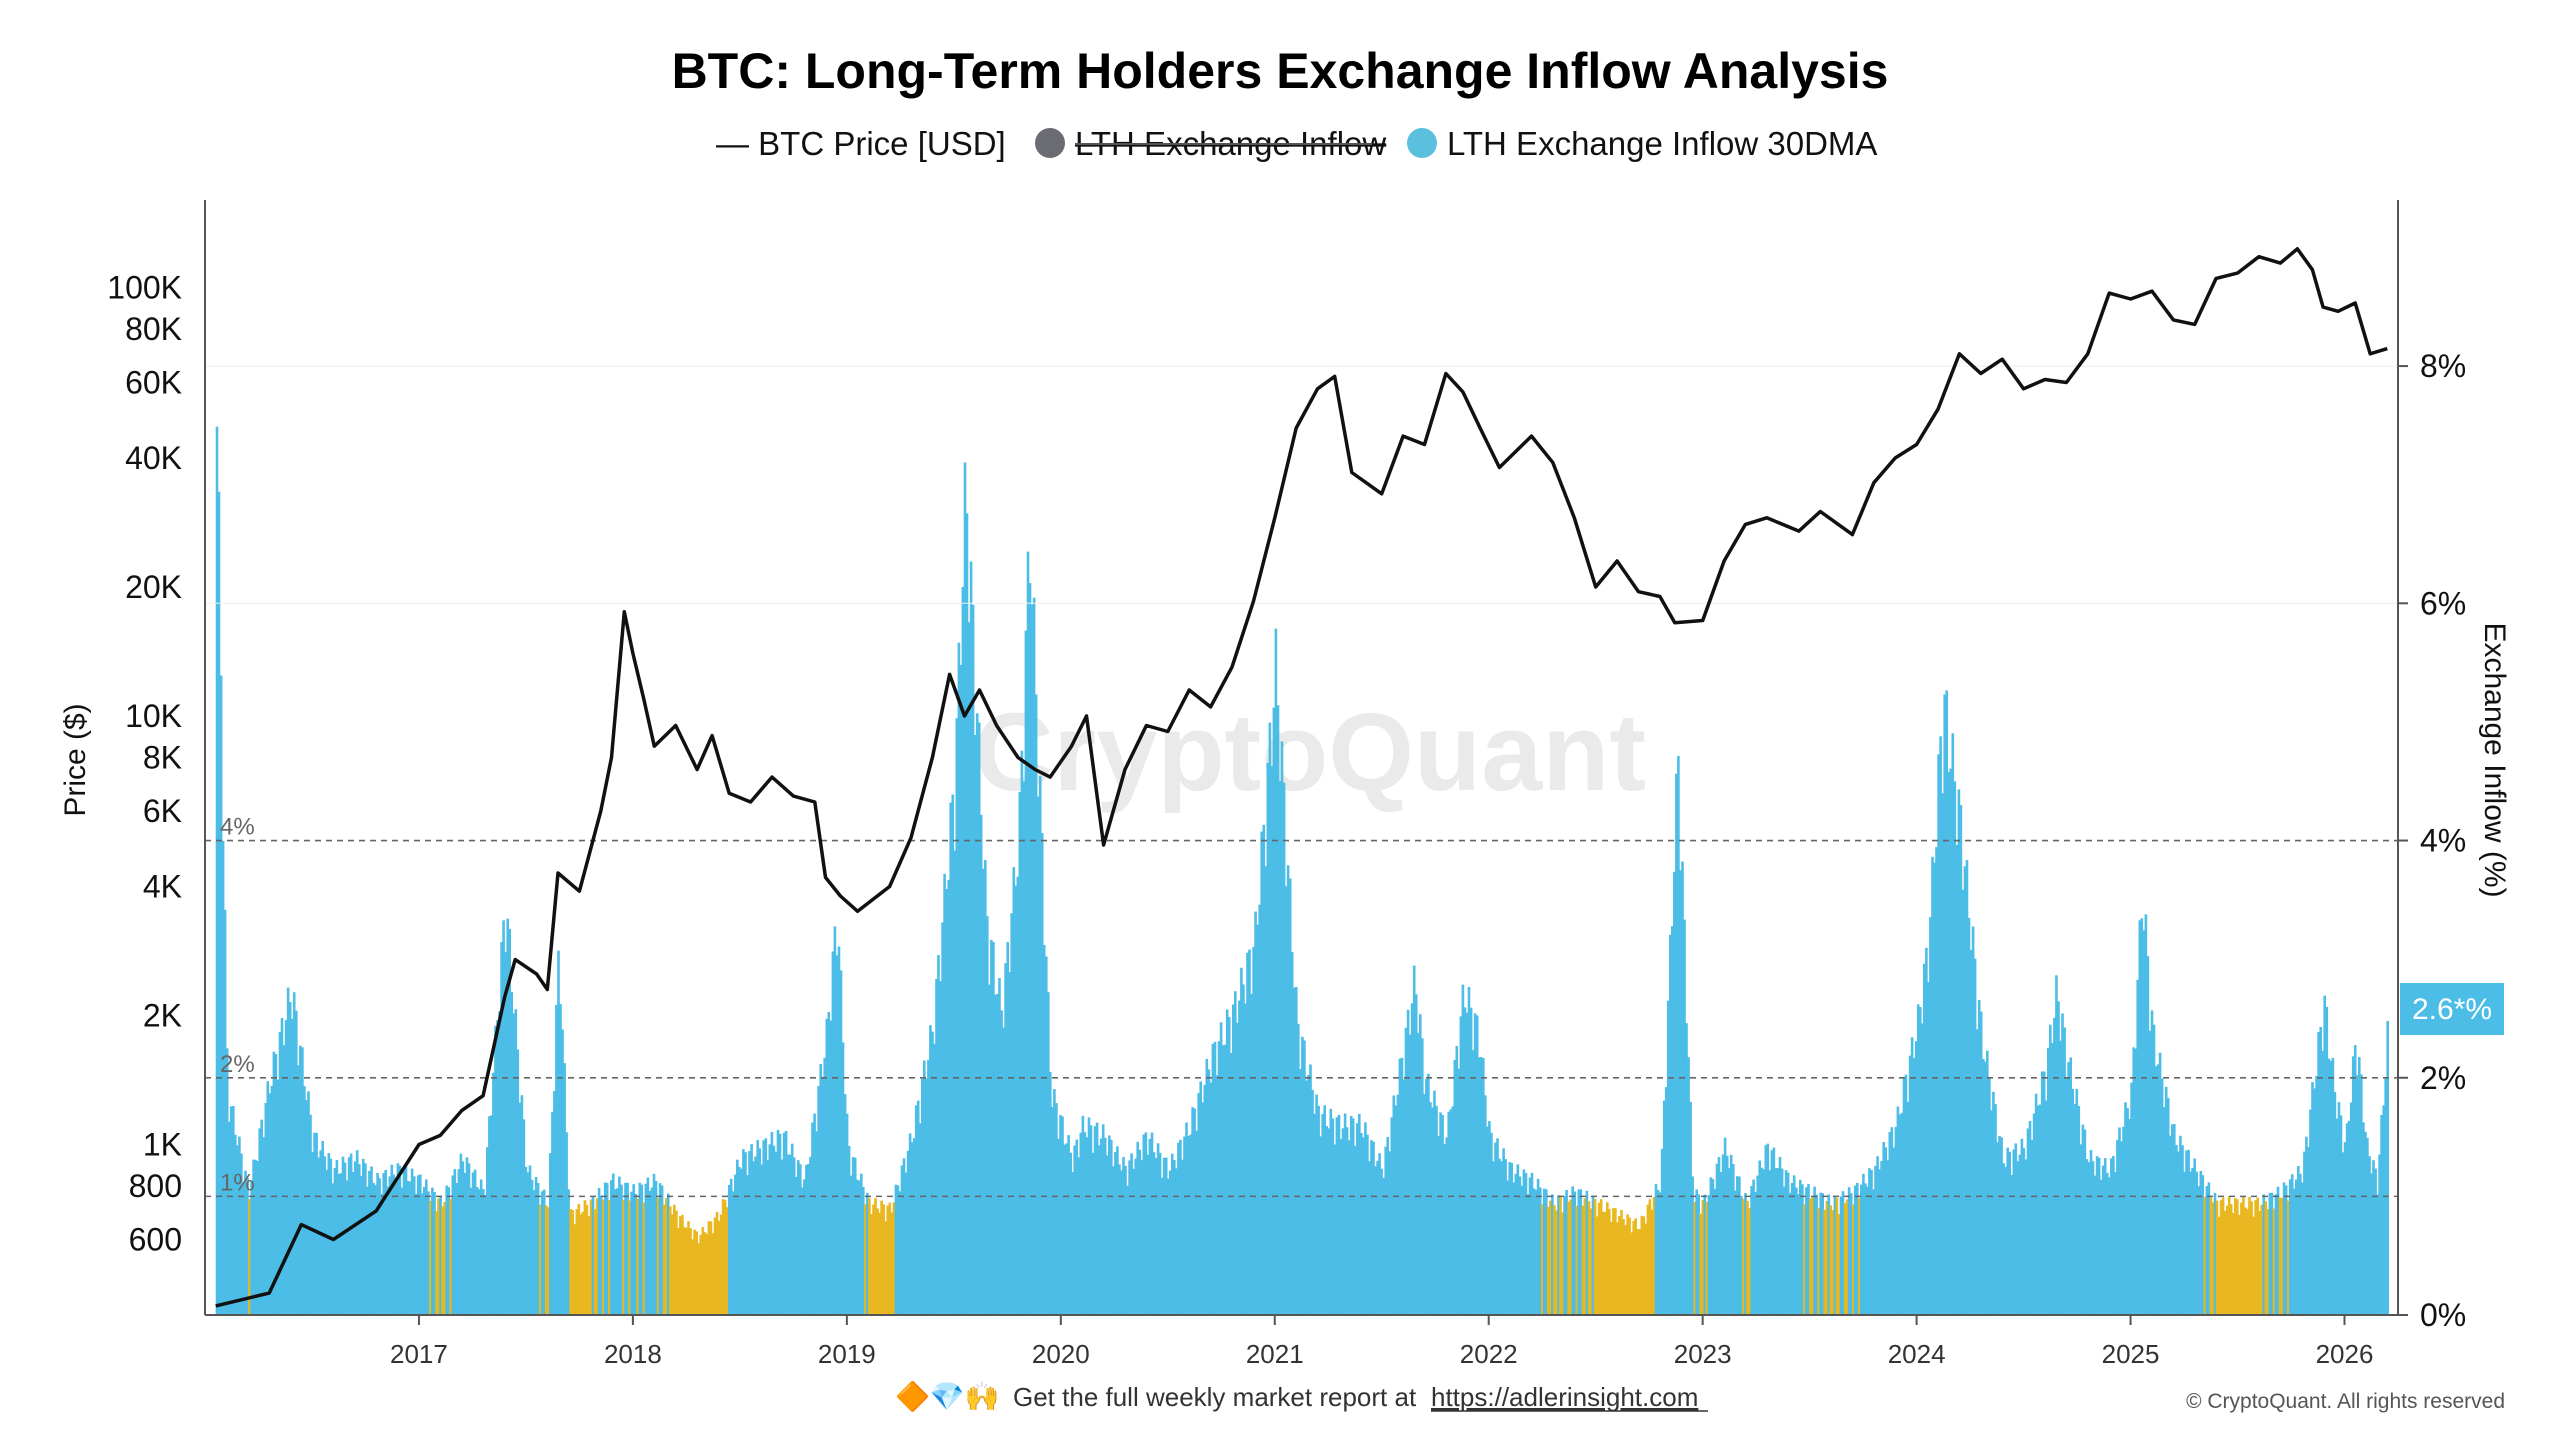  I want to click on footer-link: https://adlerinsight.com, so click(1564, 1397).